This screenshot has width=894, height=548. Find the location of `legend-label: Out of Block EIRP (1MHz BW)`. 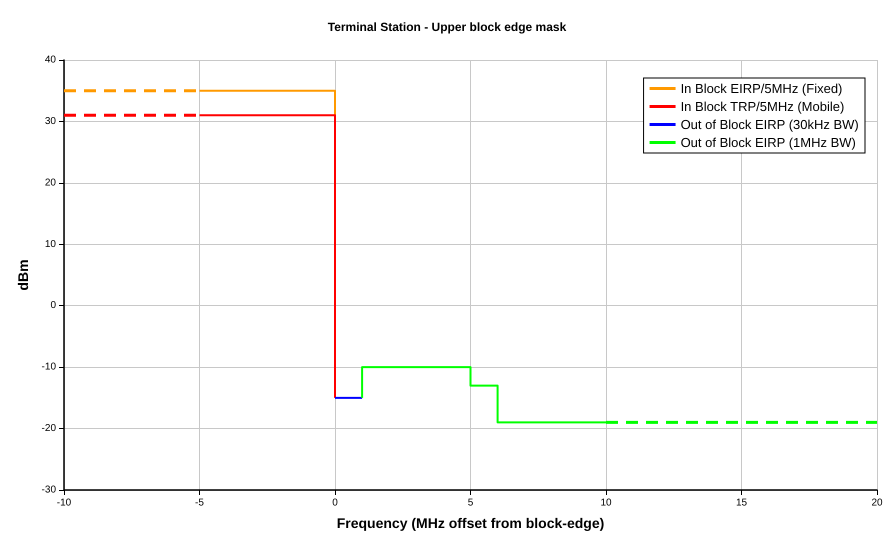

legend-label: Out of Block EIRP (1MHz BW) is located at coordinates (768, 142).